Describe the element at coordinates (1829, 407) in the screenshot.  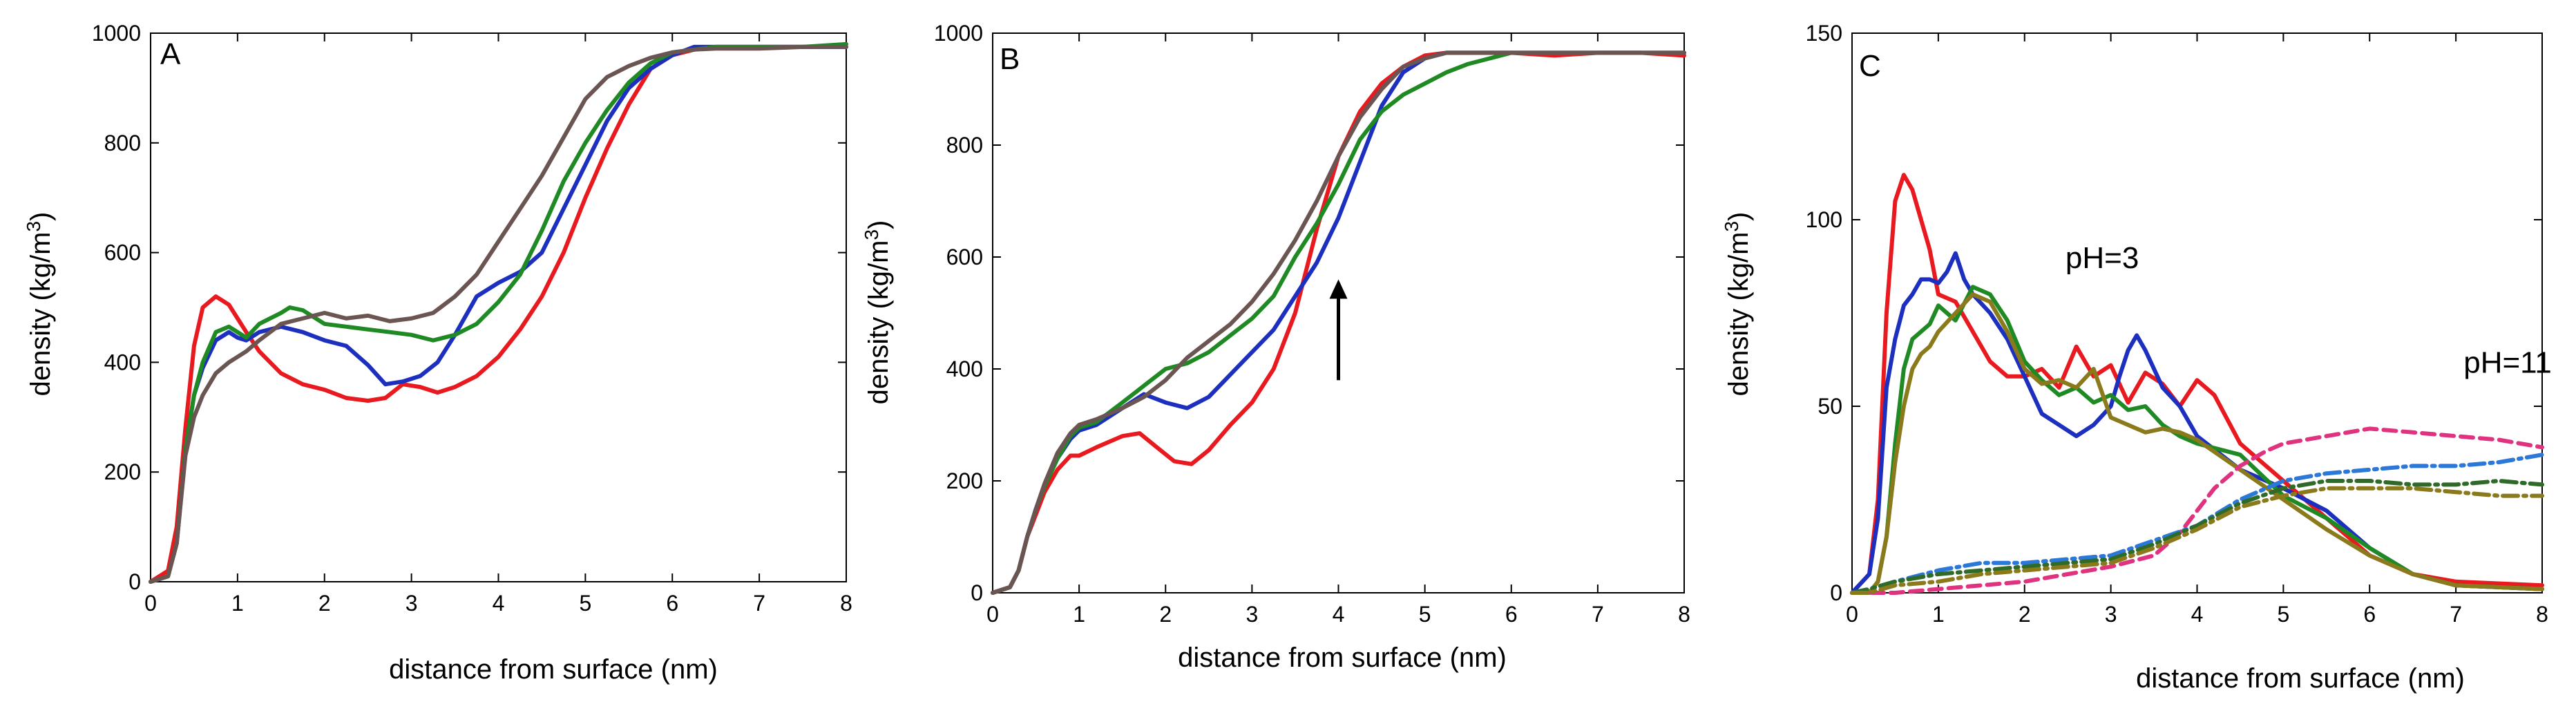
I see `y-tick-label: 50` at that location.